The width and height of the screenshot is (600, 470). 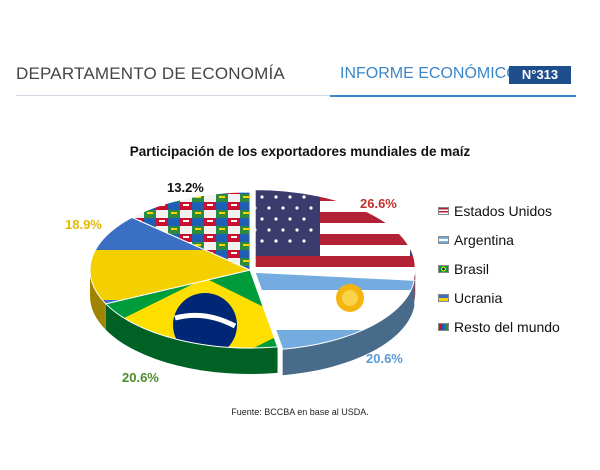 I want to click on header-divider, so click(x=296, y=95).